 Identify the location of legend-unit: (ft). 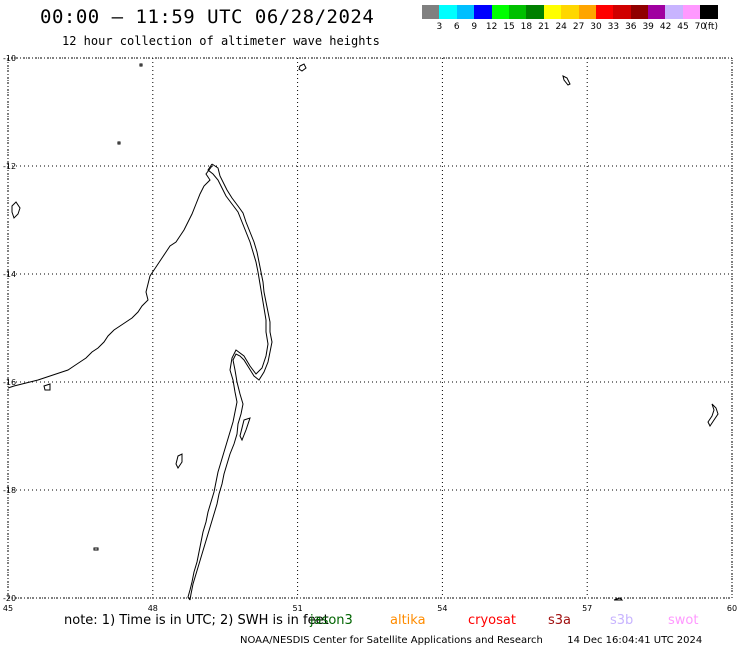
(711, 27).